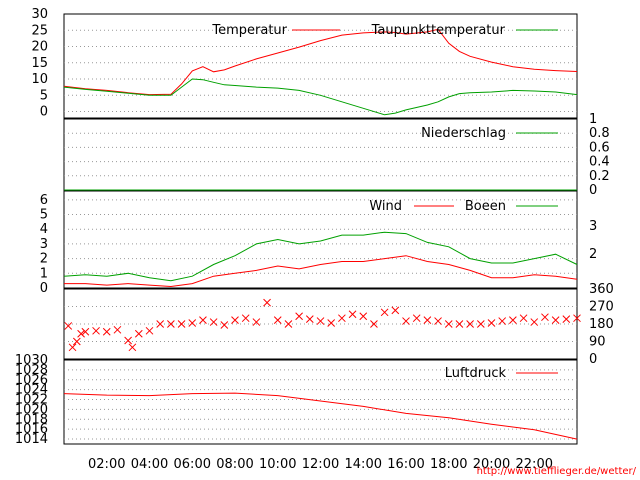  I want to click on y-tick-label: 1018, so click(31, 419).